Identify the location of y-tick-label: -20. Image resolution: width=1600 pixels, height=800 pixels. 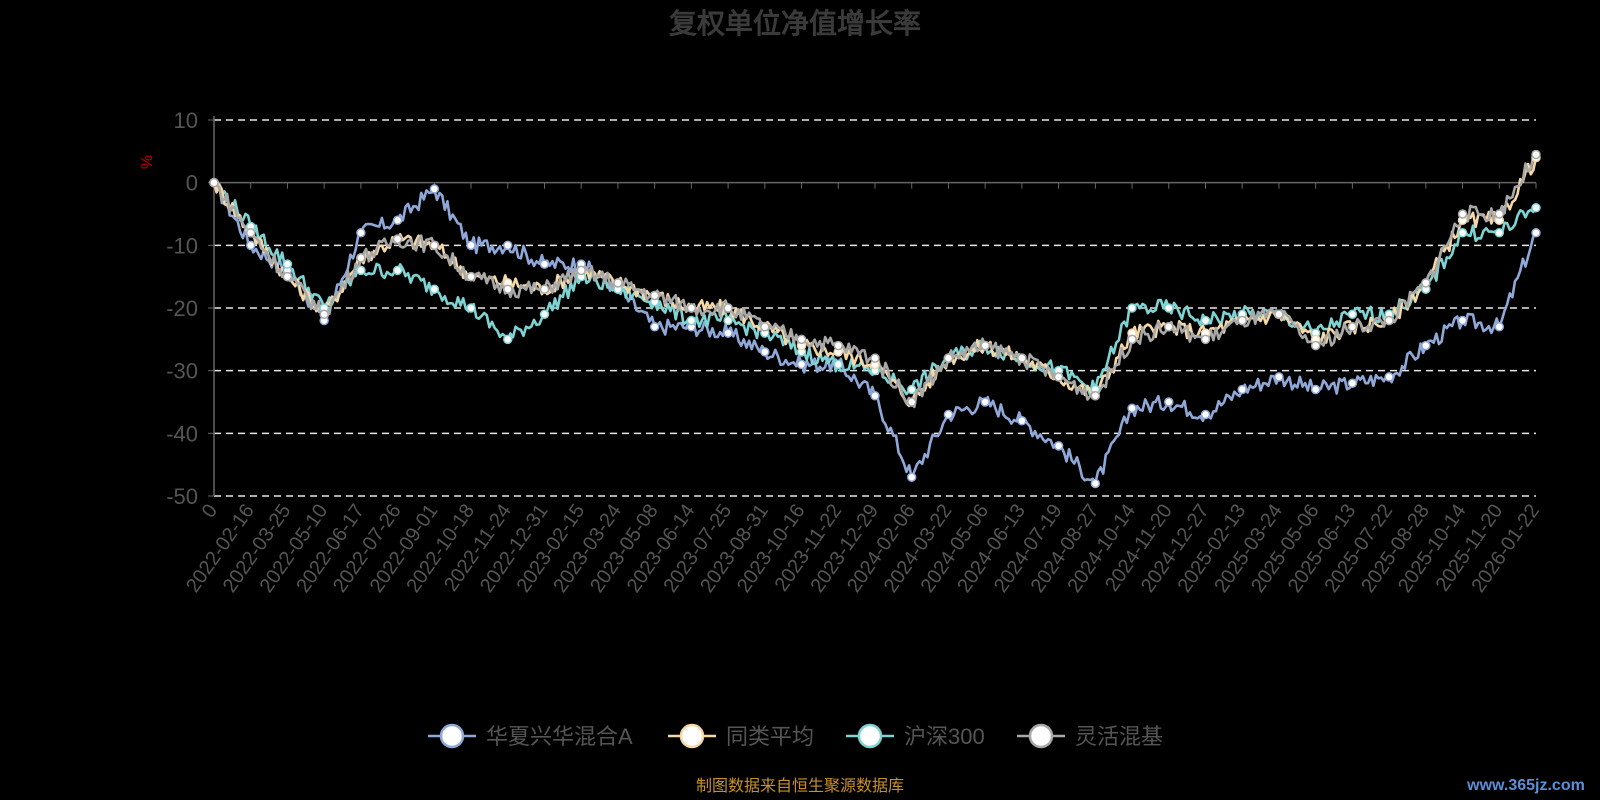
(182, 308).